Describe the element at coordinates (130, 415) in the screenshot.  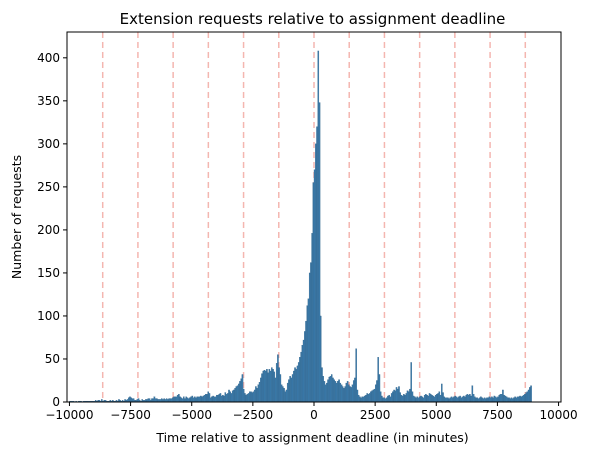
I see `x-tick-label: −7500` at that location.